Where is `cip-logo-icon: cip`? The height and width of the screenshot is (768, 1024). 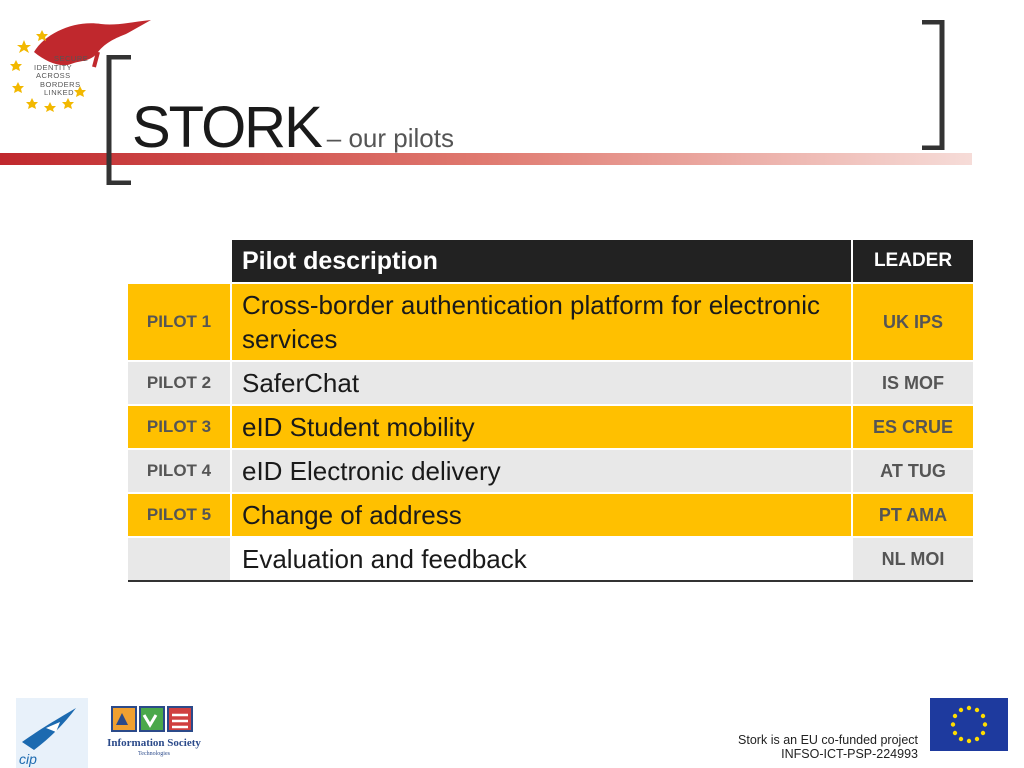
cip-logo-icon: cip is located at coordinates (52, 733).